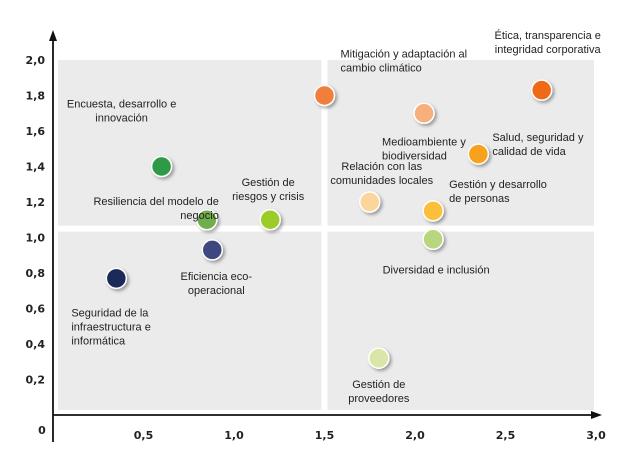  What do you see at coordinates (36, 220) in the screenshot?
I see `y-tick-labels: 0,2 0,4 0,6 0,8 1,0 1,2 1,4 1,6 1,8 2,0` at bounding box center [36, 220].